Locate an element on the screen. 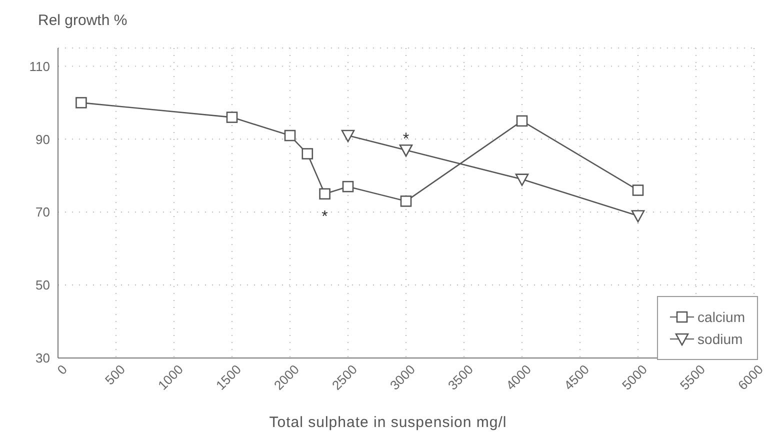 This screenshot has height=448, width=776. y-tick-label: 50 is located at coordinates (43, 285).